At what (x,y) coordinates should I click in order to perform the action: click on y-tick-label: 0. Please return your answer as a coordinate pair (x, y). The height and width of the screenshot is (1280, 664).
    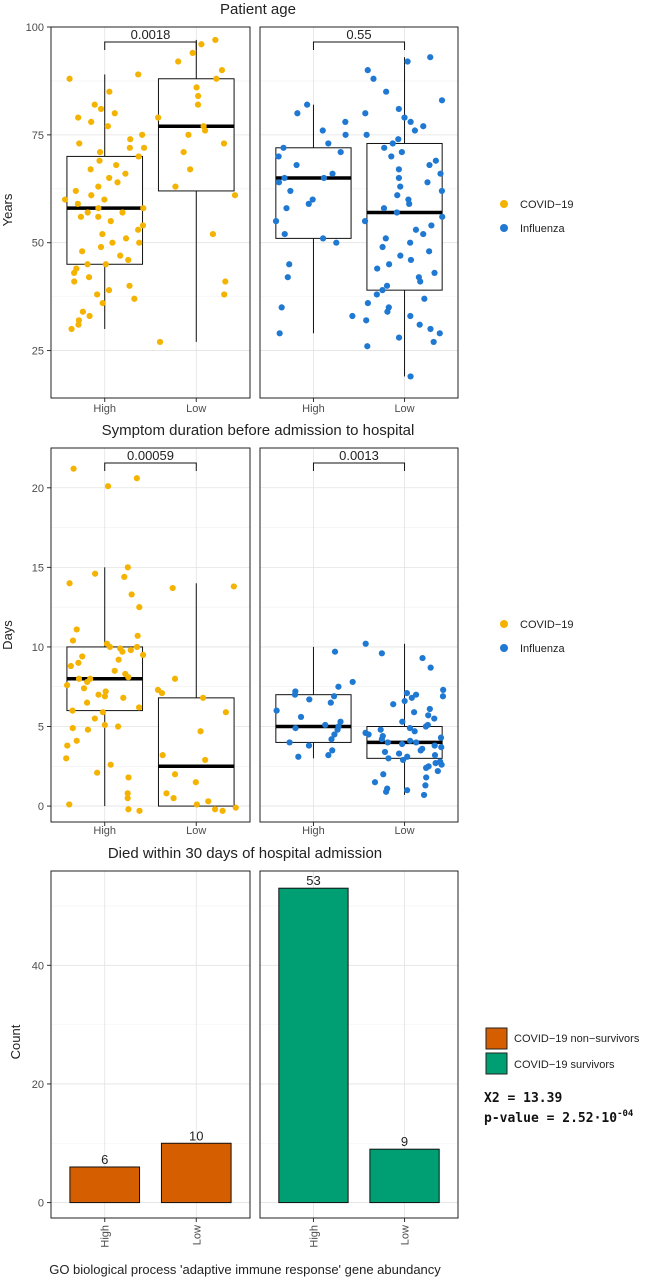
    Looking at the image, I should click on (41, 807).